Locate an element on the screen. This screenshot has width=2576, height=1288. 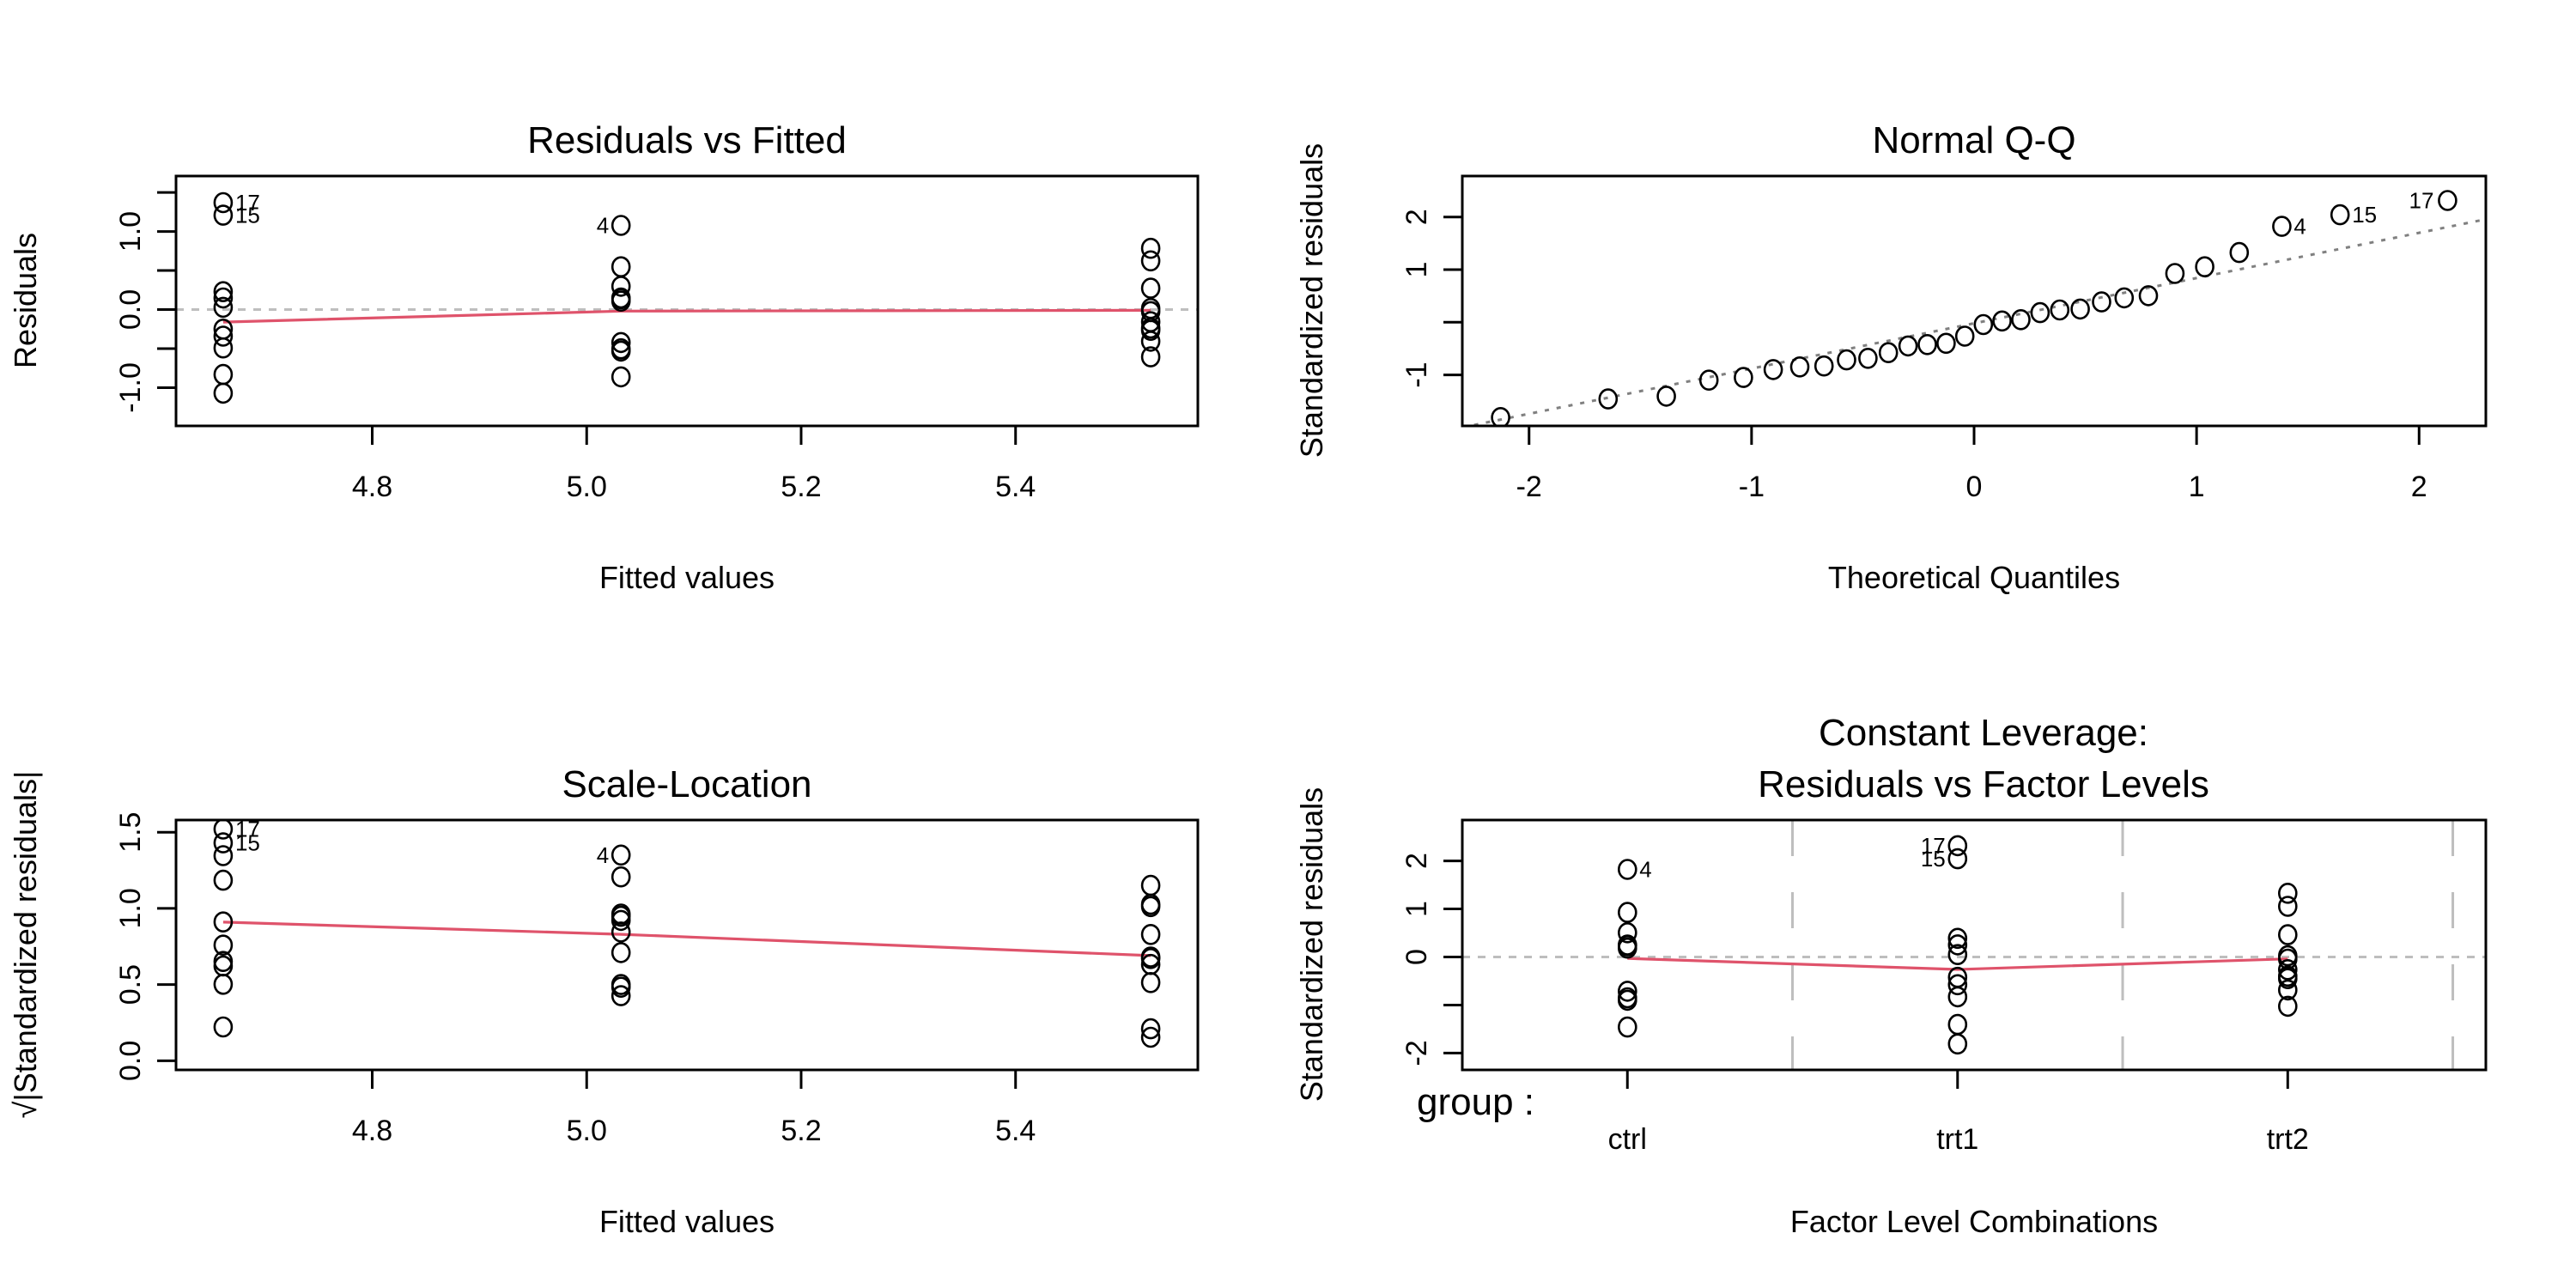
x-tick-label: 0 is located at coordinates (1975, 487).